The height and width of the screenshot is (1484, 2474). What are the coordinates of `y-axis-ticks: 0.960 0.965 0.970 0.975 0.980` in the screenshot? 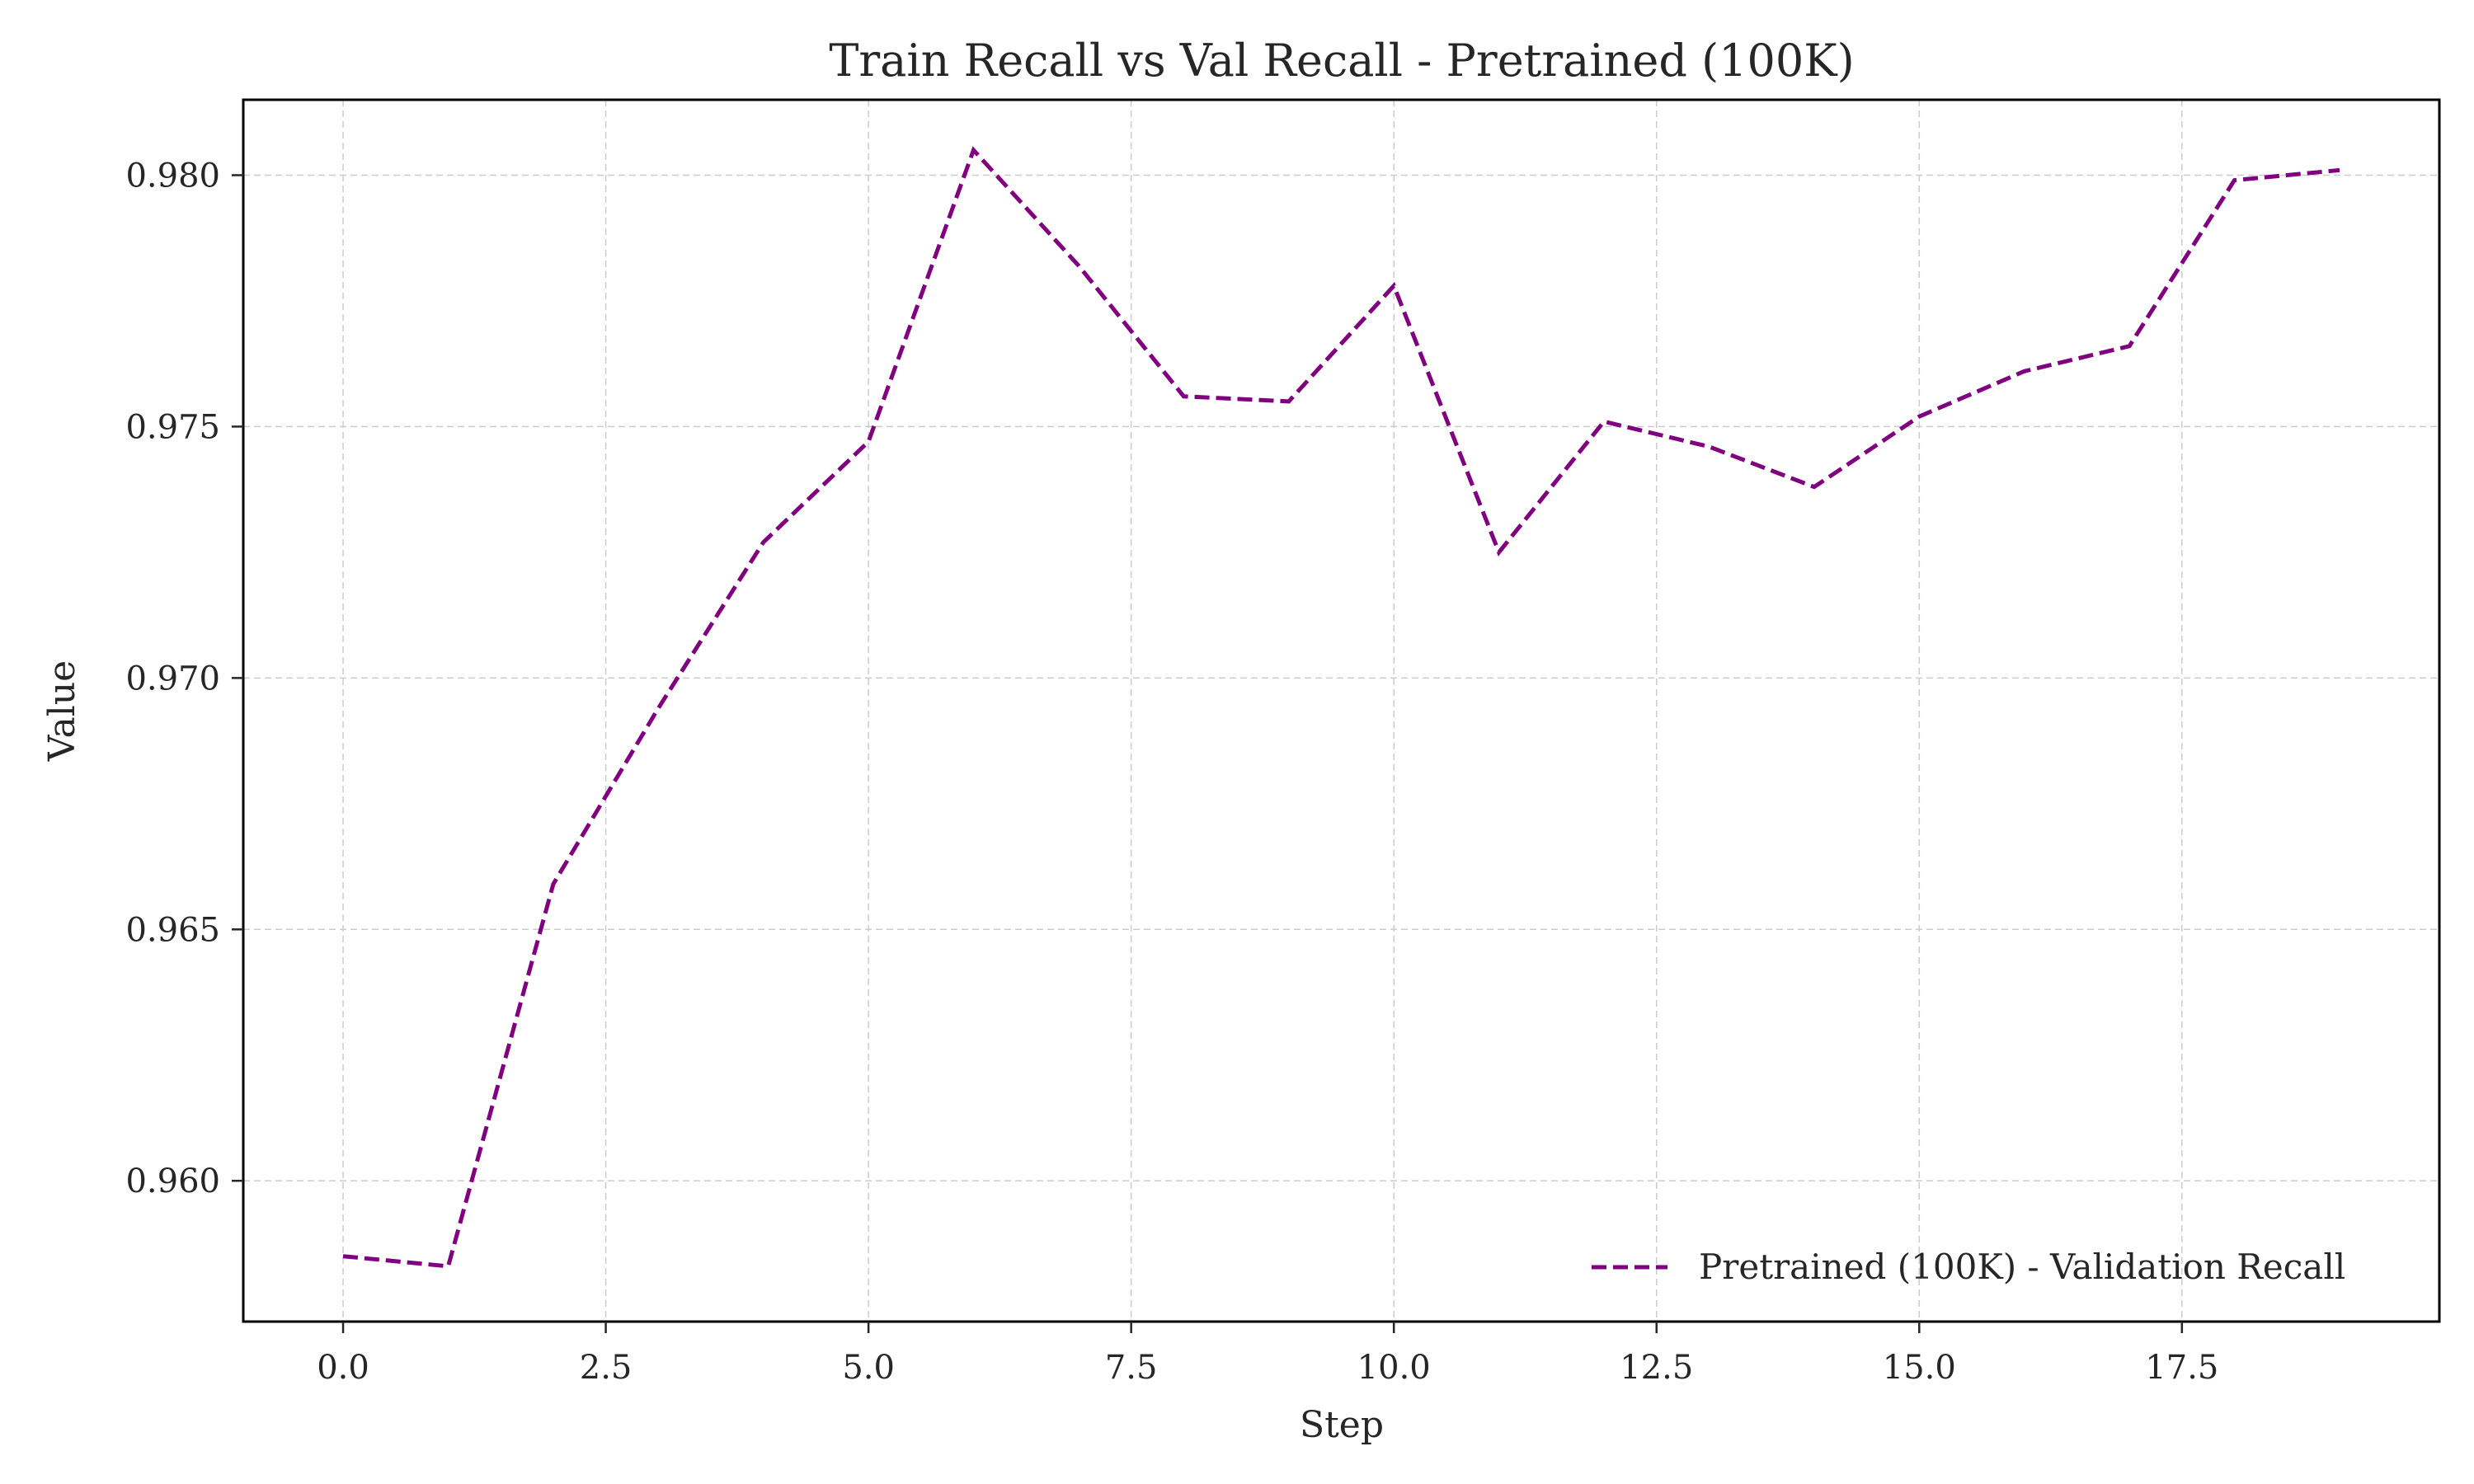 It's located at (184, 678).